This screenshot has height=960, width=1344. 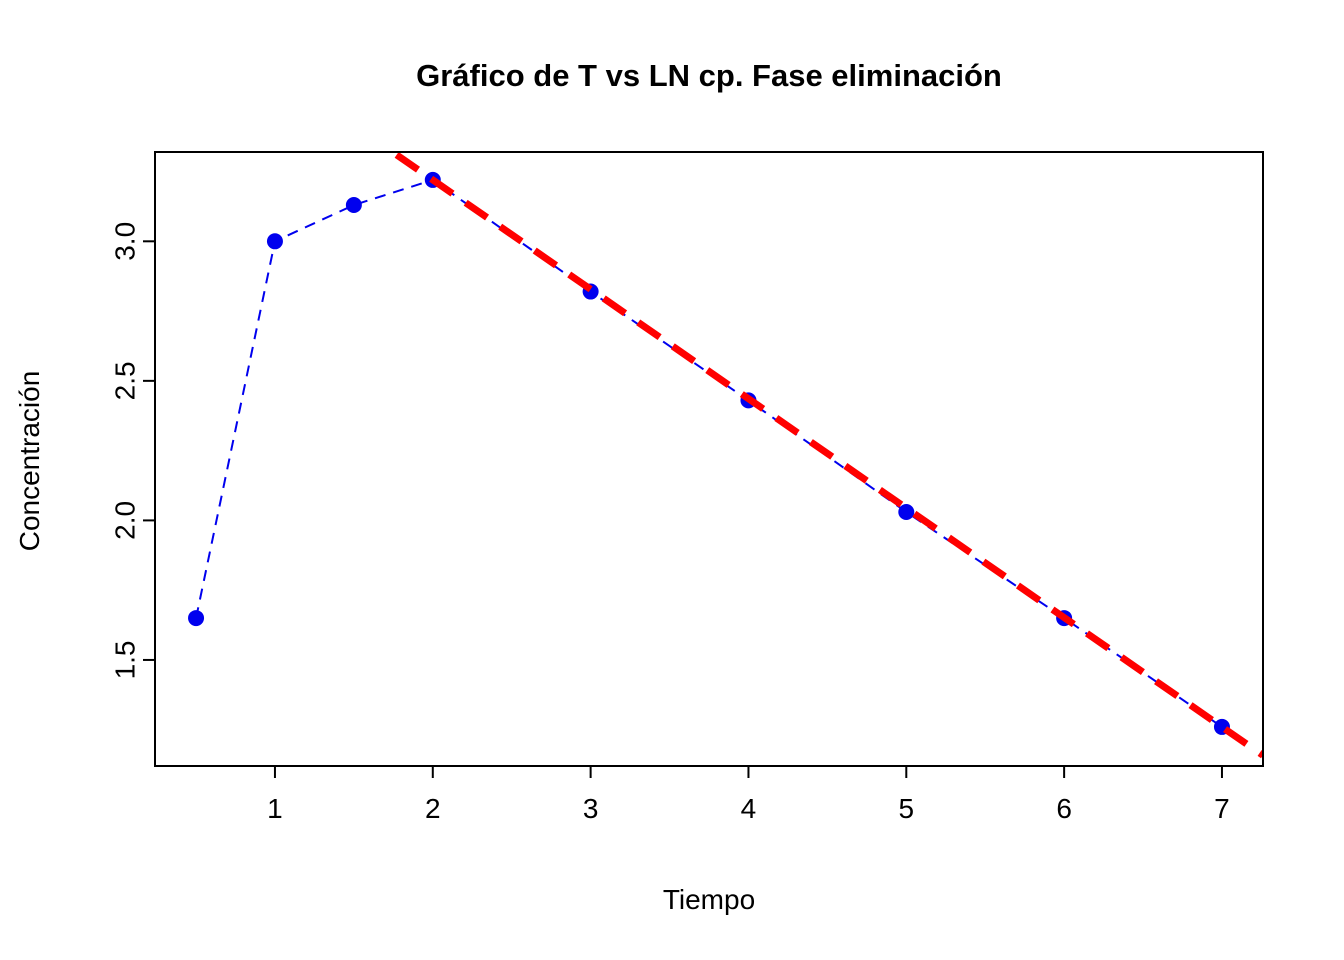 I want to click on y-tick-label: 2.0, so click(x=124, y=520).